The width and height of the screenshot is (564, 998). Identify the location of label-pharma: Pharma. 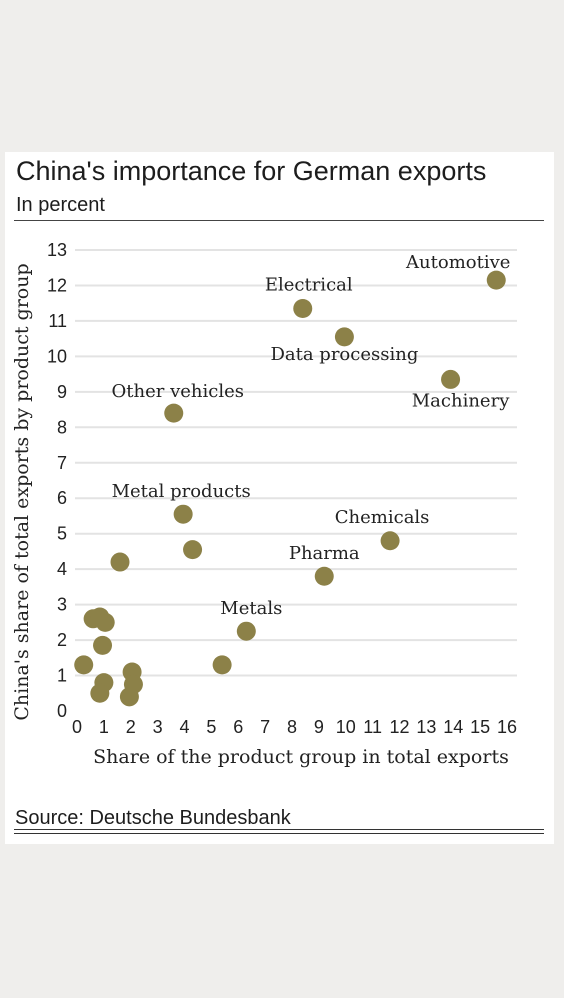
(324, 553).